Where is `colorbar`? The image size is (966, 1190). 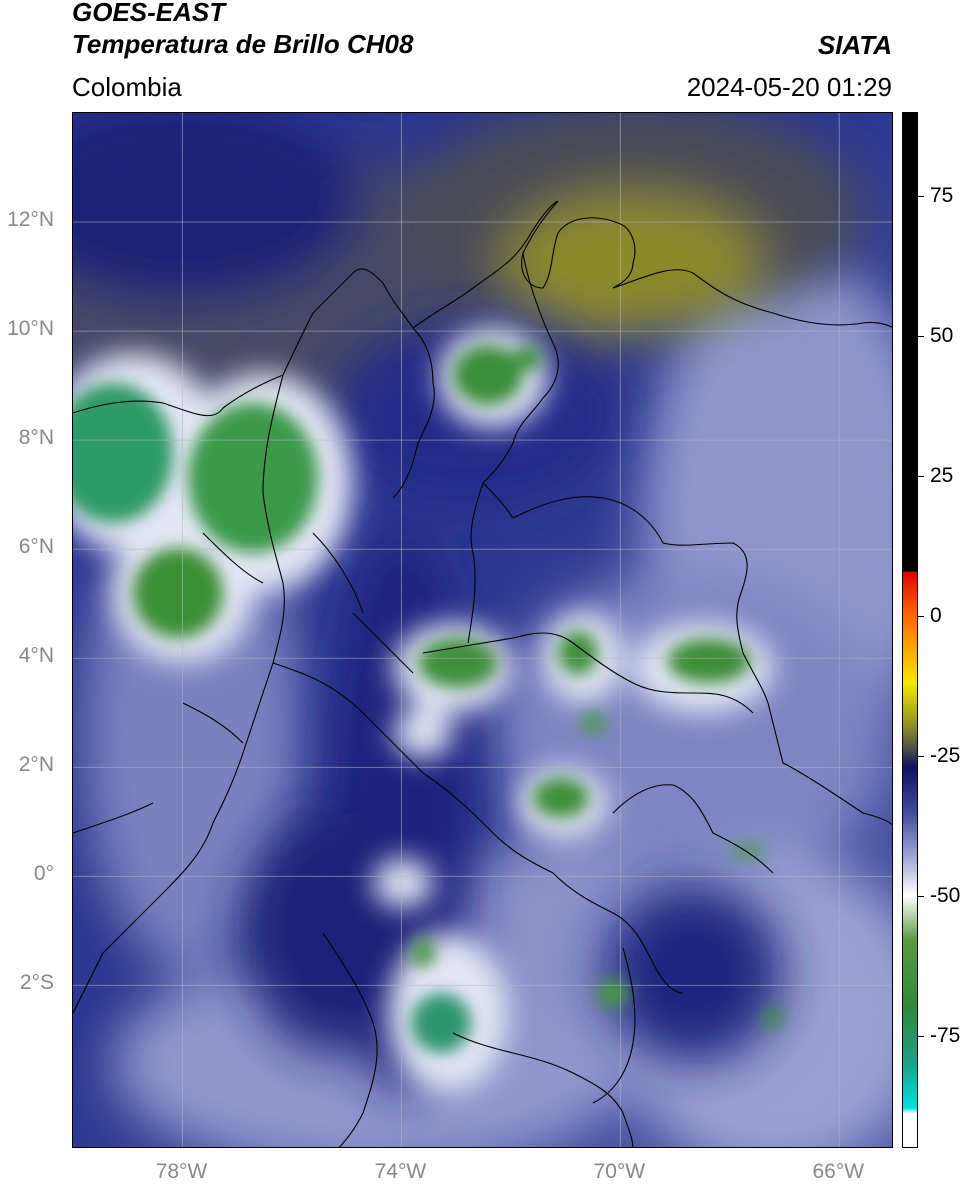 colorbar is located at coordinates (910, 630).